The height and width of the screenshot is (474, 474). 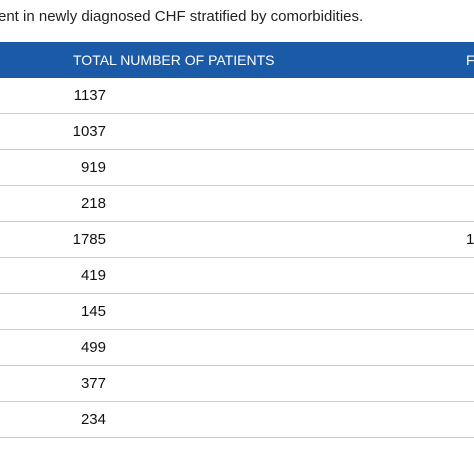 What do you see at coordinates (237, 96) in the screenshot?
I see `table-row: 1137` at bounding box center [237, 96].